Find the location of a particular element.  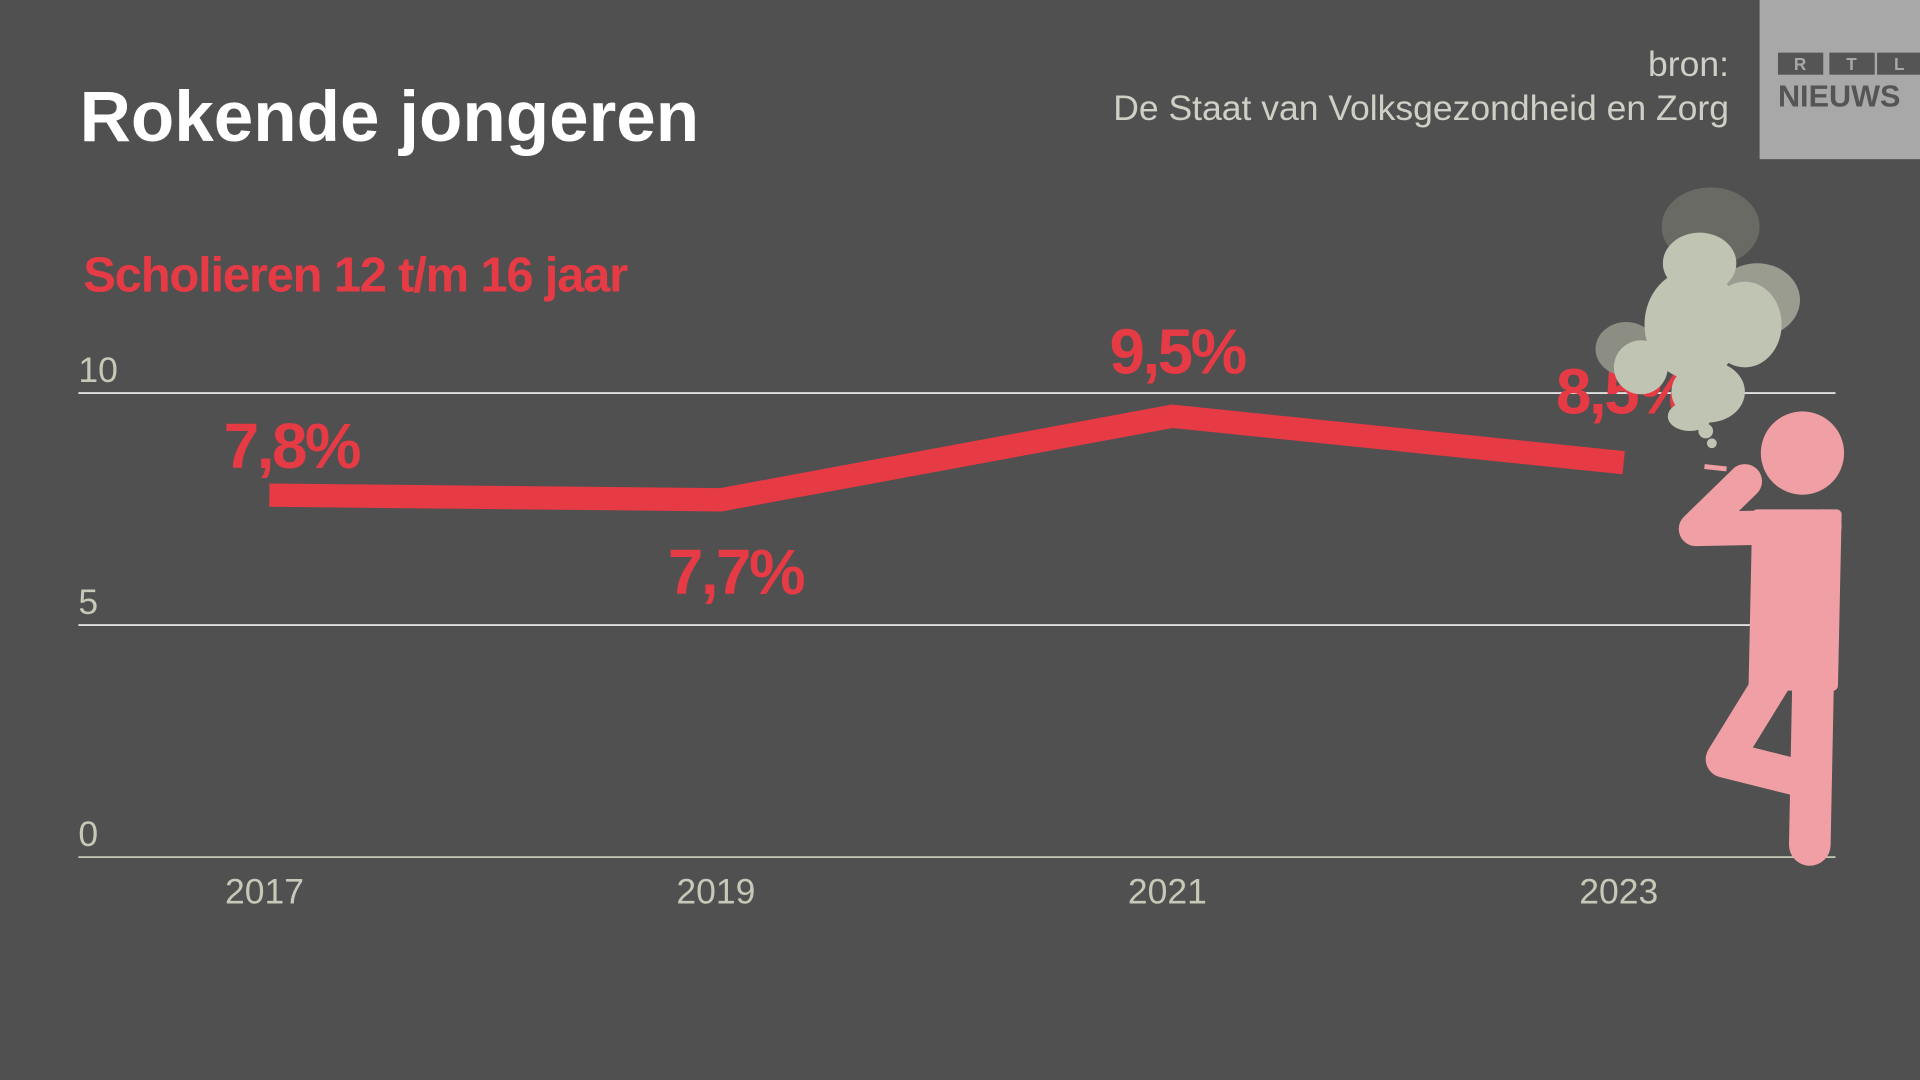

data-label: 7,7% is located at coordinates (736, 572).